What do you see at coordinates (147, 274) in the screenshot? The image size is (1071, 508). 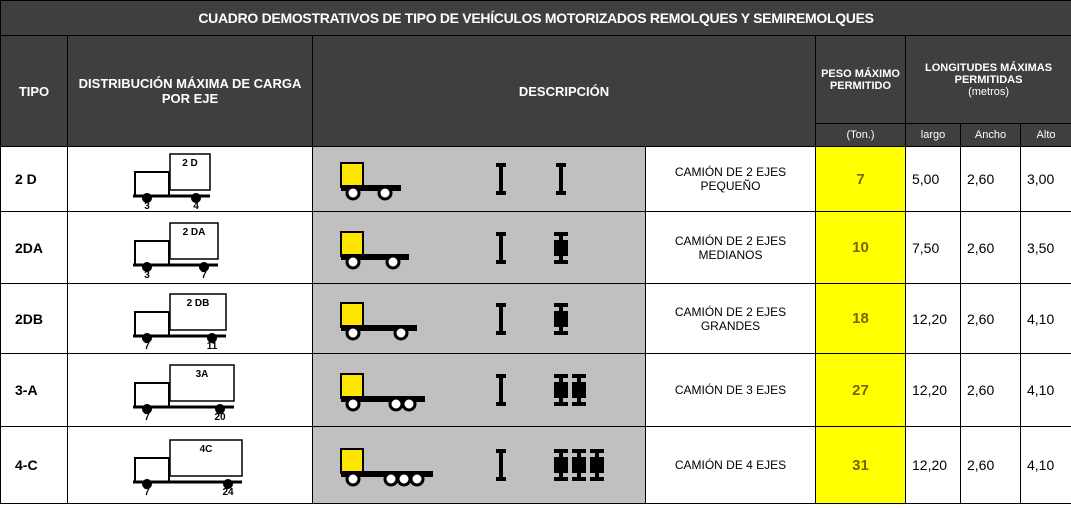 I see `axle-load: 3` at bounding box center [147, 274].